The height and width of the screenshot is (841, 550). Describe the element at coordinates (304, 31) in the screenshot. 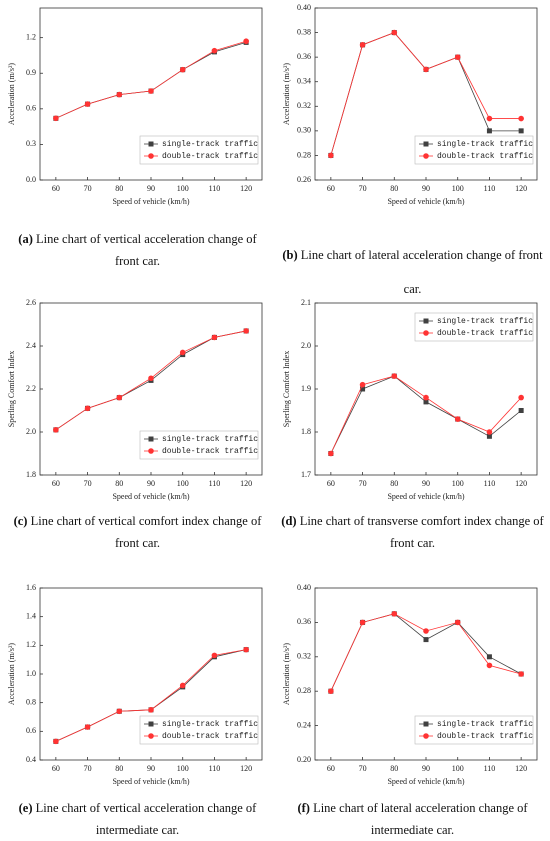

I see `y-tick-label: 0.38` at that location.